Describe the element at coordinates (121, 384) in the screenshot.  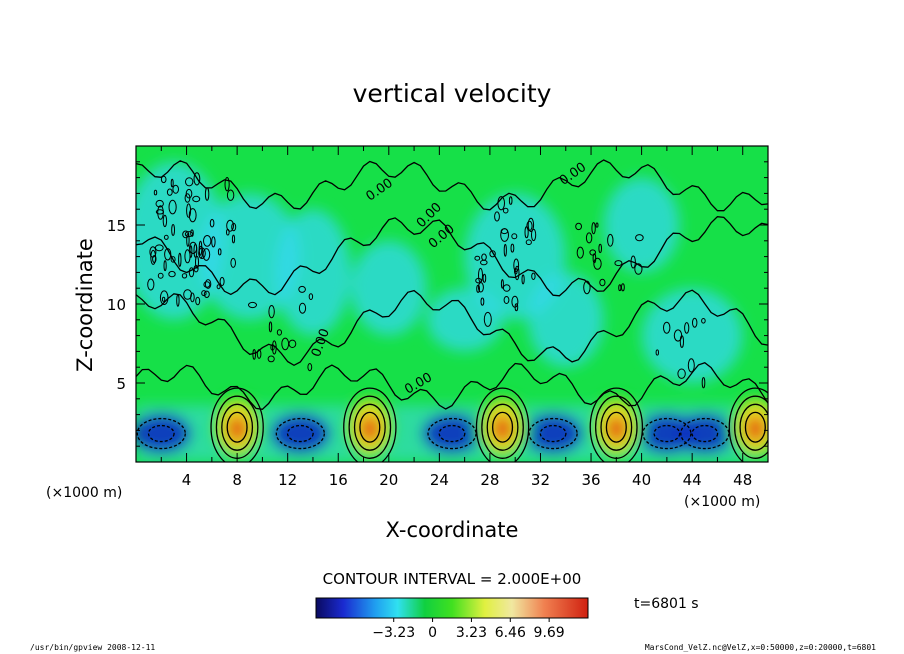
I see `y-tick-label: 5` at that location.